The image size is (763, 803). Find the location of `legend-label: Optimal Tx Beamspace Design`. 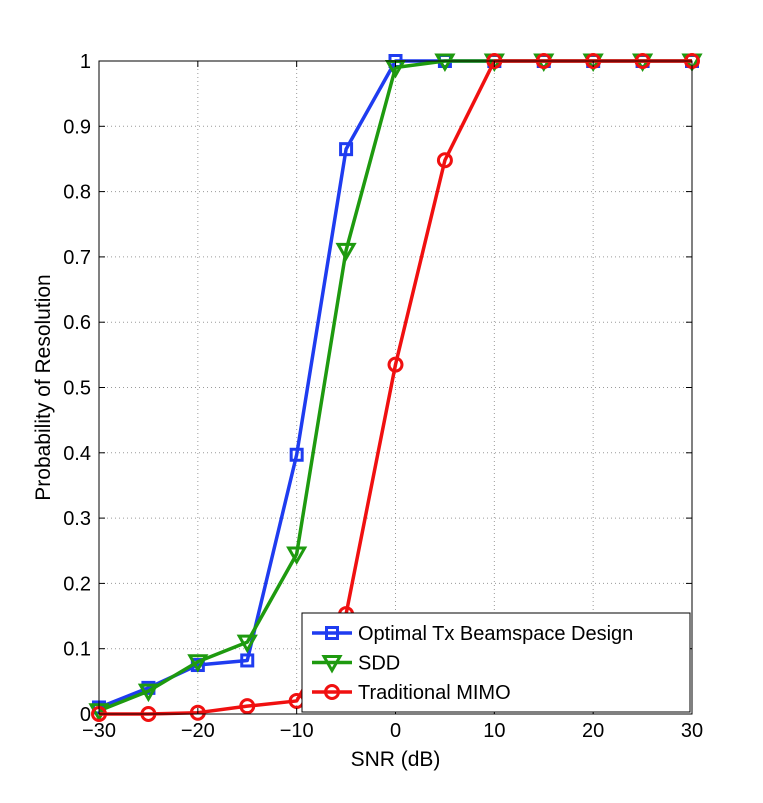

legend-label: Optimal Tx Beamspace Design is located at coordinates (495, 634).